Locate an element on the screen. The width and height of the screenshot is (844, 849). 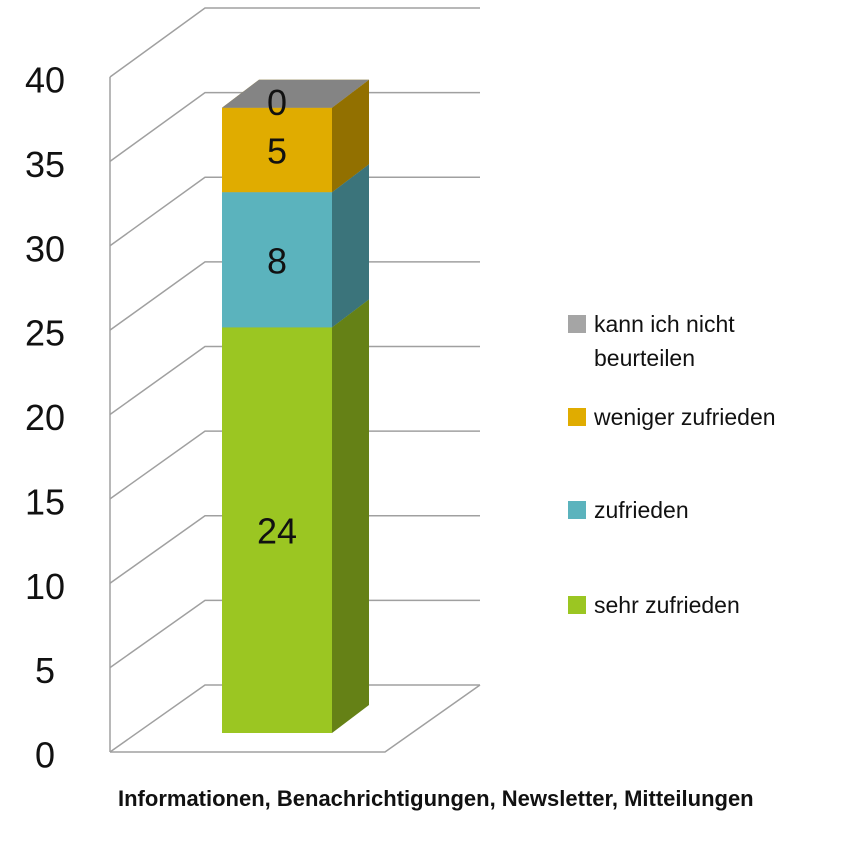
data-label: 5 is located at coordinates (277, 150).